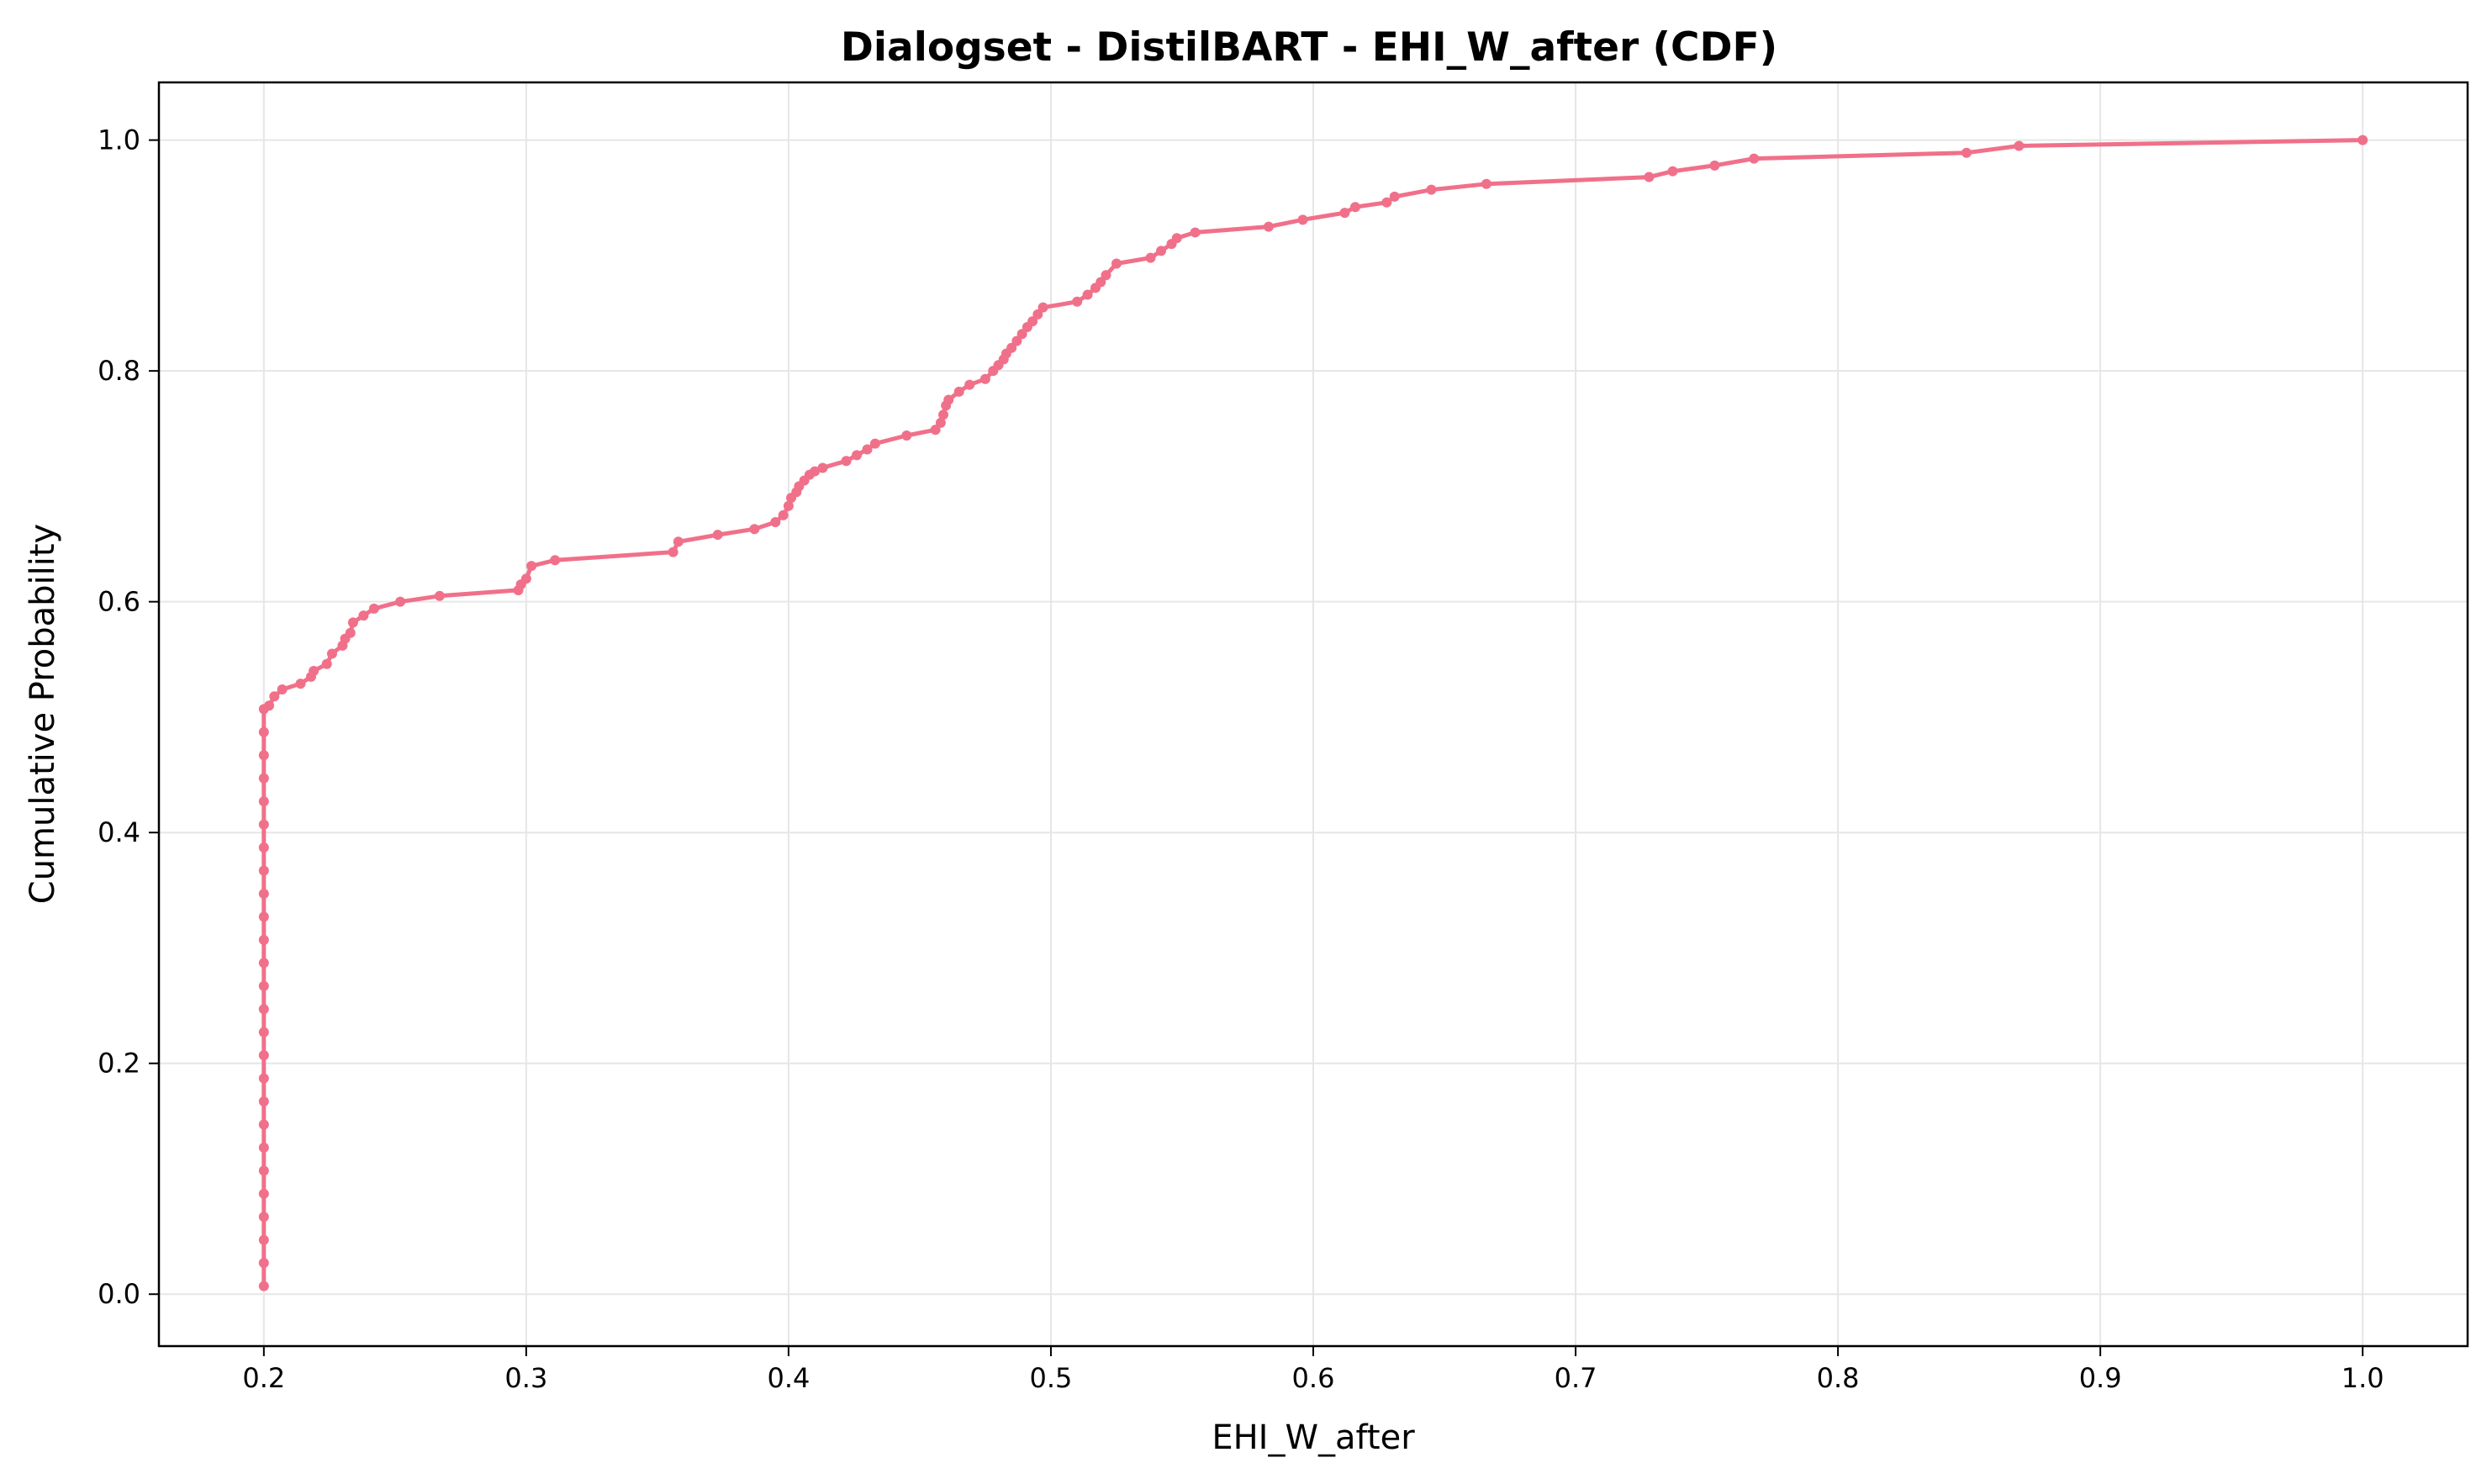  I want to click on x-tick-label: 0.9, so click(2100, 1378).